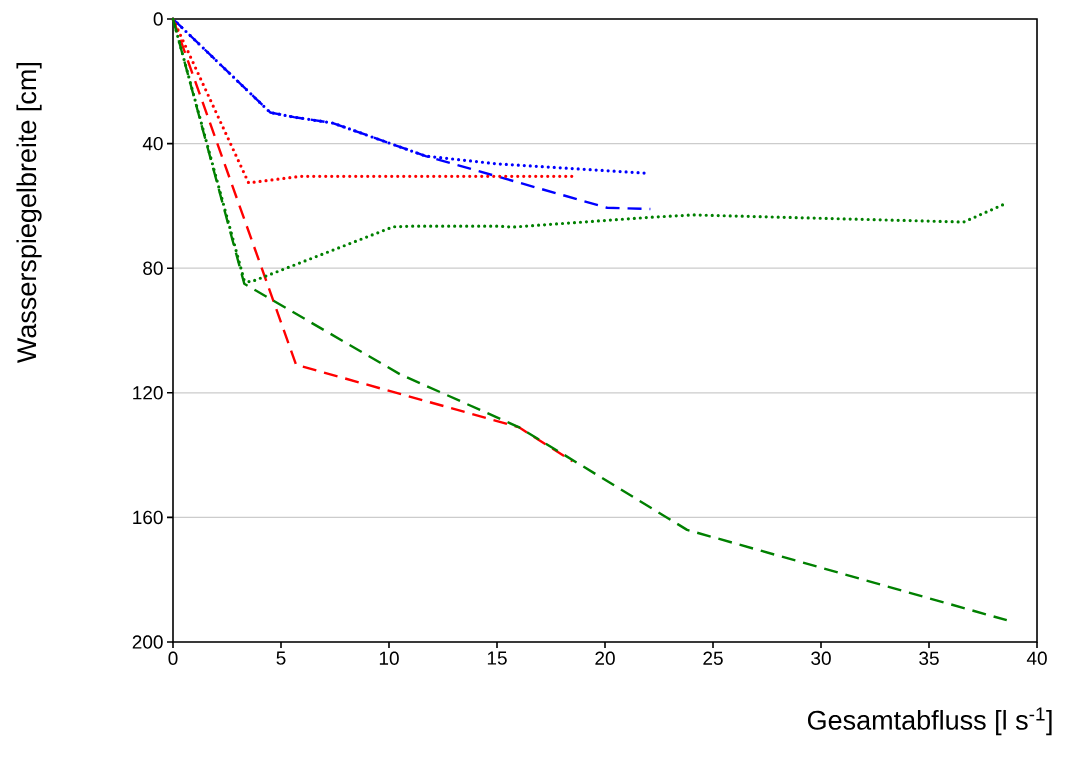 The width and height of the screenshot is (1067, 782). What do you see at coordinates (605, 658) in the screenshot?
I see `x-tick-label: 20` at bounding box center [605, 658].